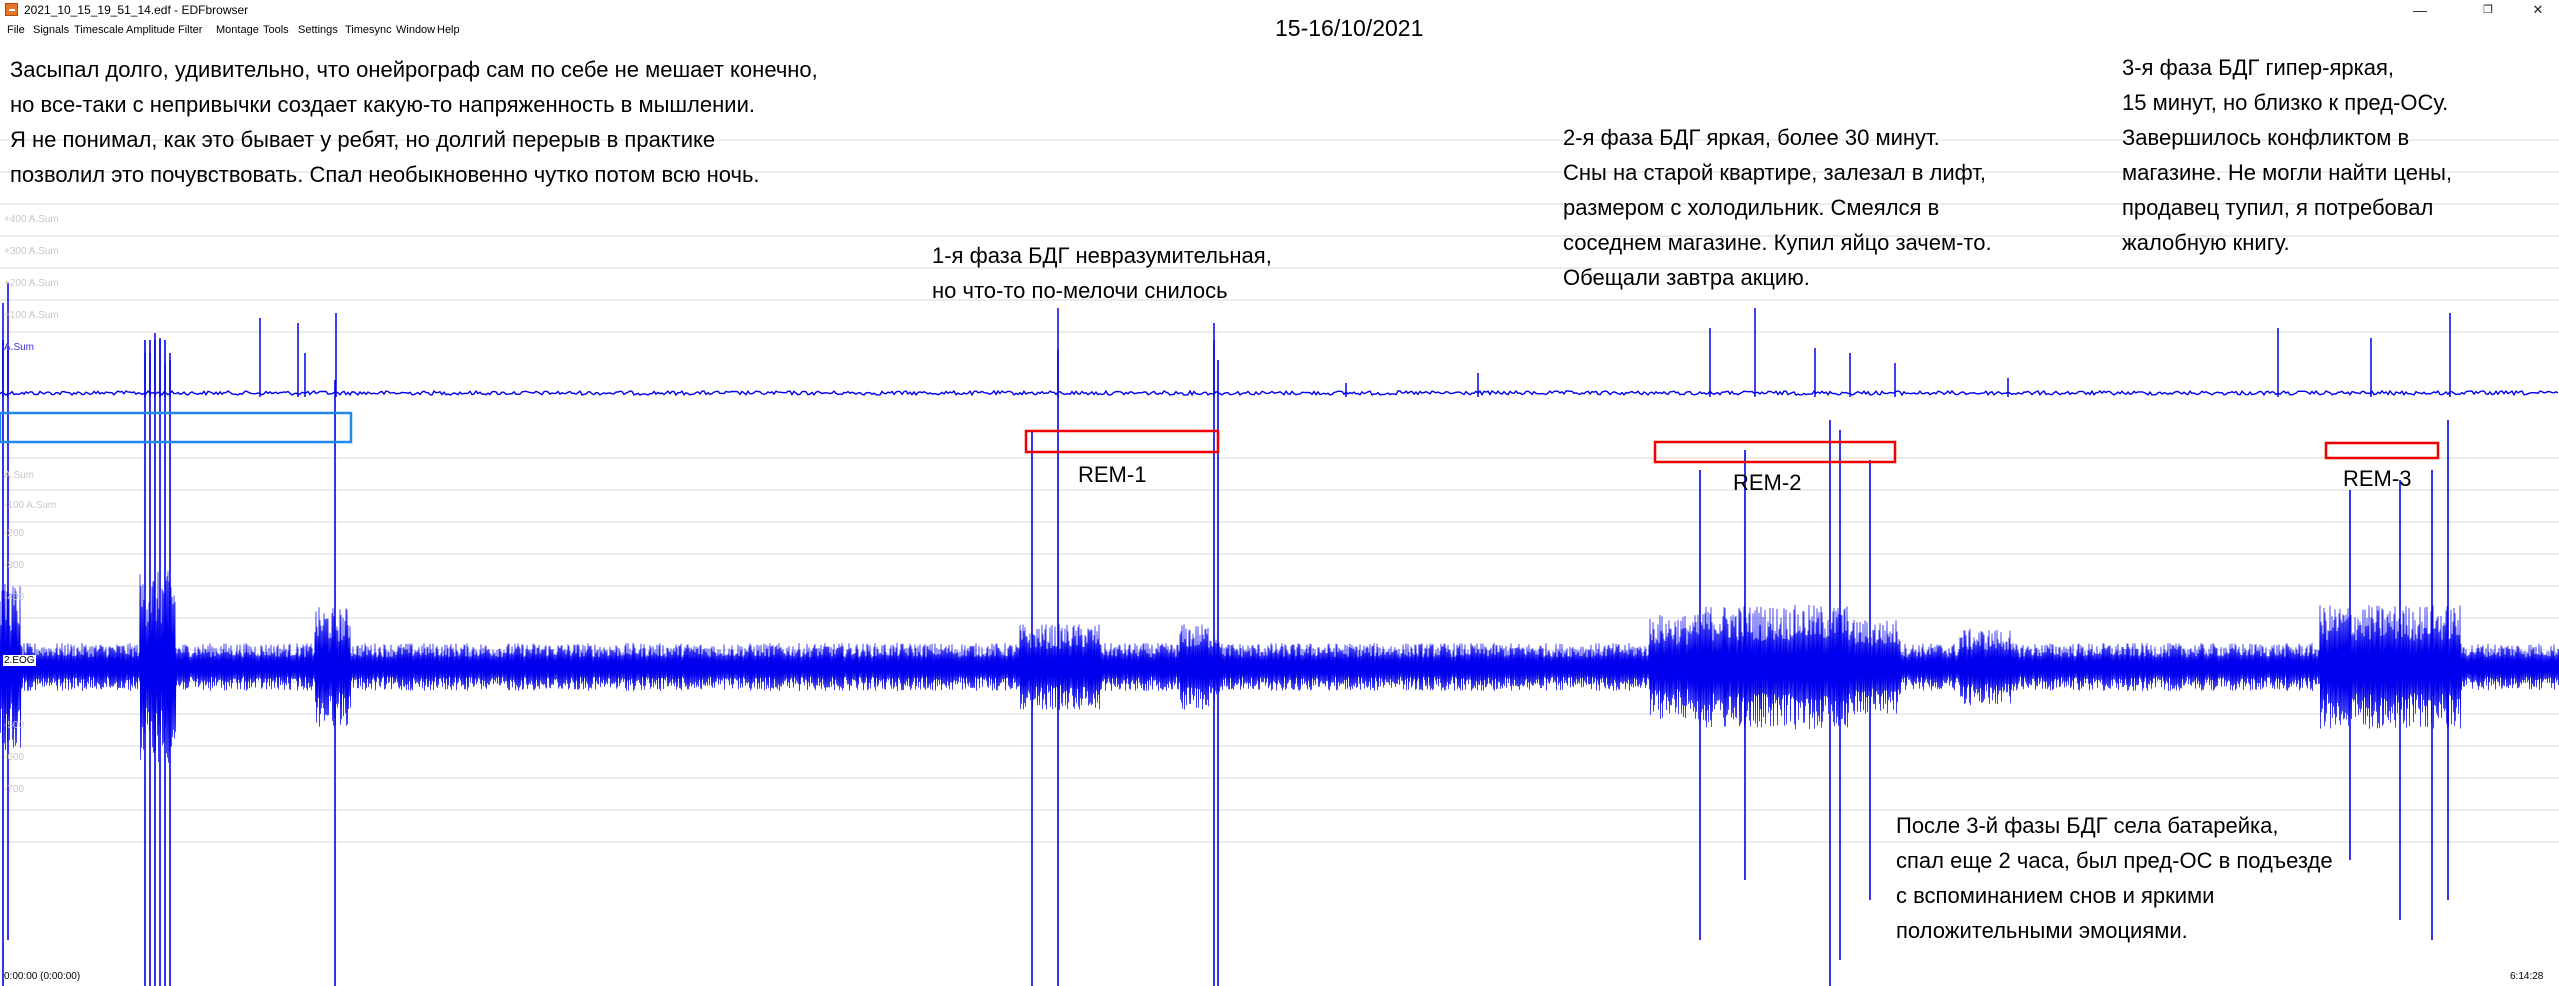 The image size is (2559, 986). I want to click on time-end: 6:14:28, so click(2527, 976).